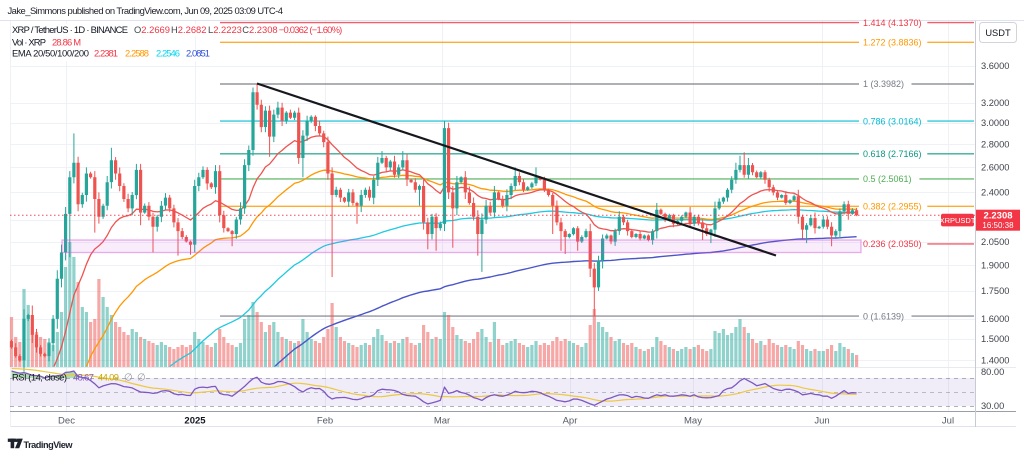 This screenshot has width=1024, height=459. What do you see at coordinates (195, 421) in the screenshot?
I see `svg-text: 2025` at bounding box center [195, 421].